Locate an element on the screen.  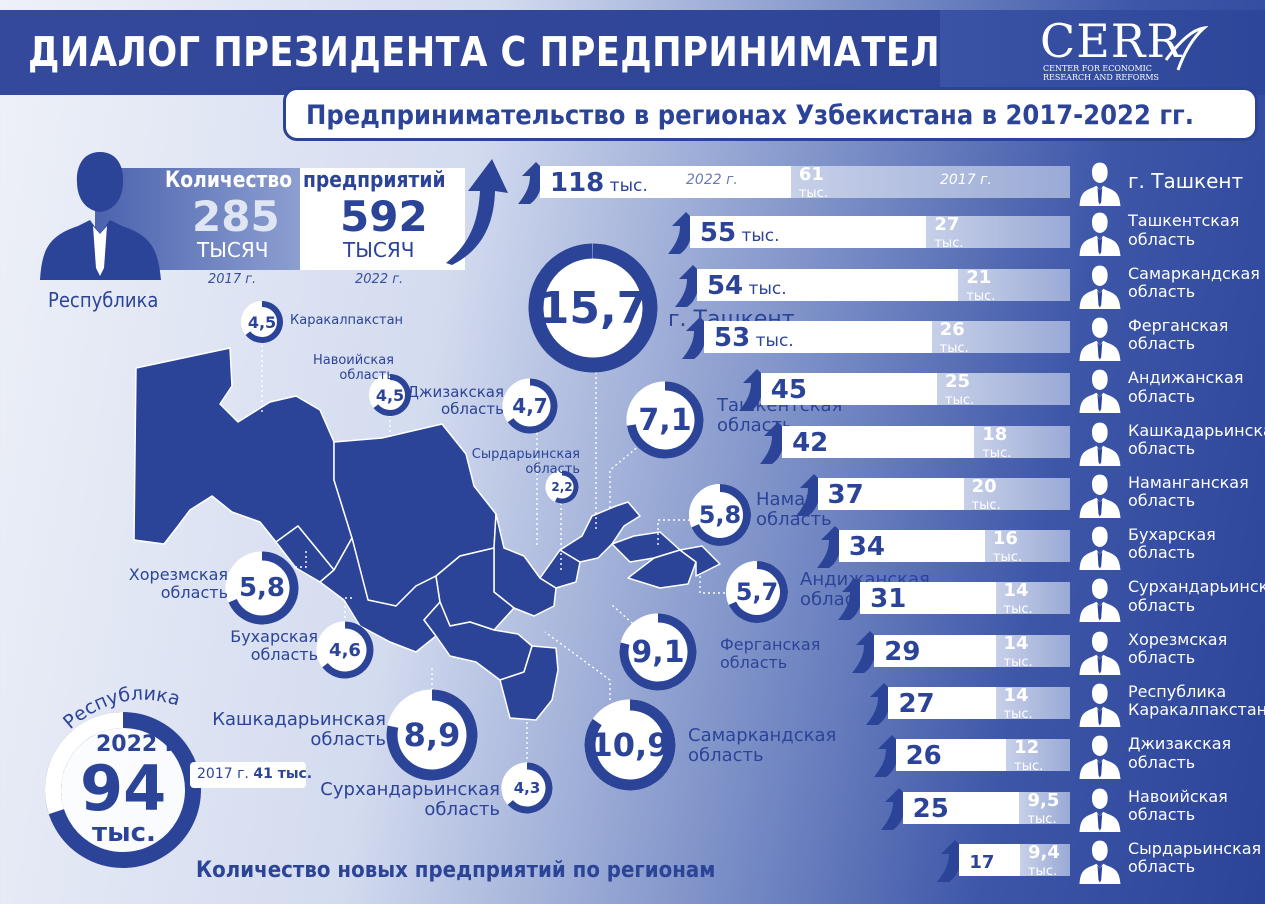
republic-2017-text: 2017 г. 41 тыс. is located at coordinates (254, 774).